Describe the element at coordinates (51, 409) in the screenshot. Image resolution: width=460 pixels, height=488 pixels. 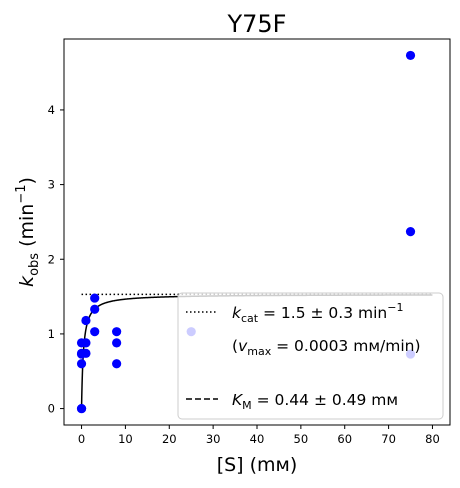
I see `y-tick-label: 0` at that location.